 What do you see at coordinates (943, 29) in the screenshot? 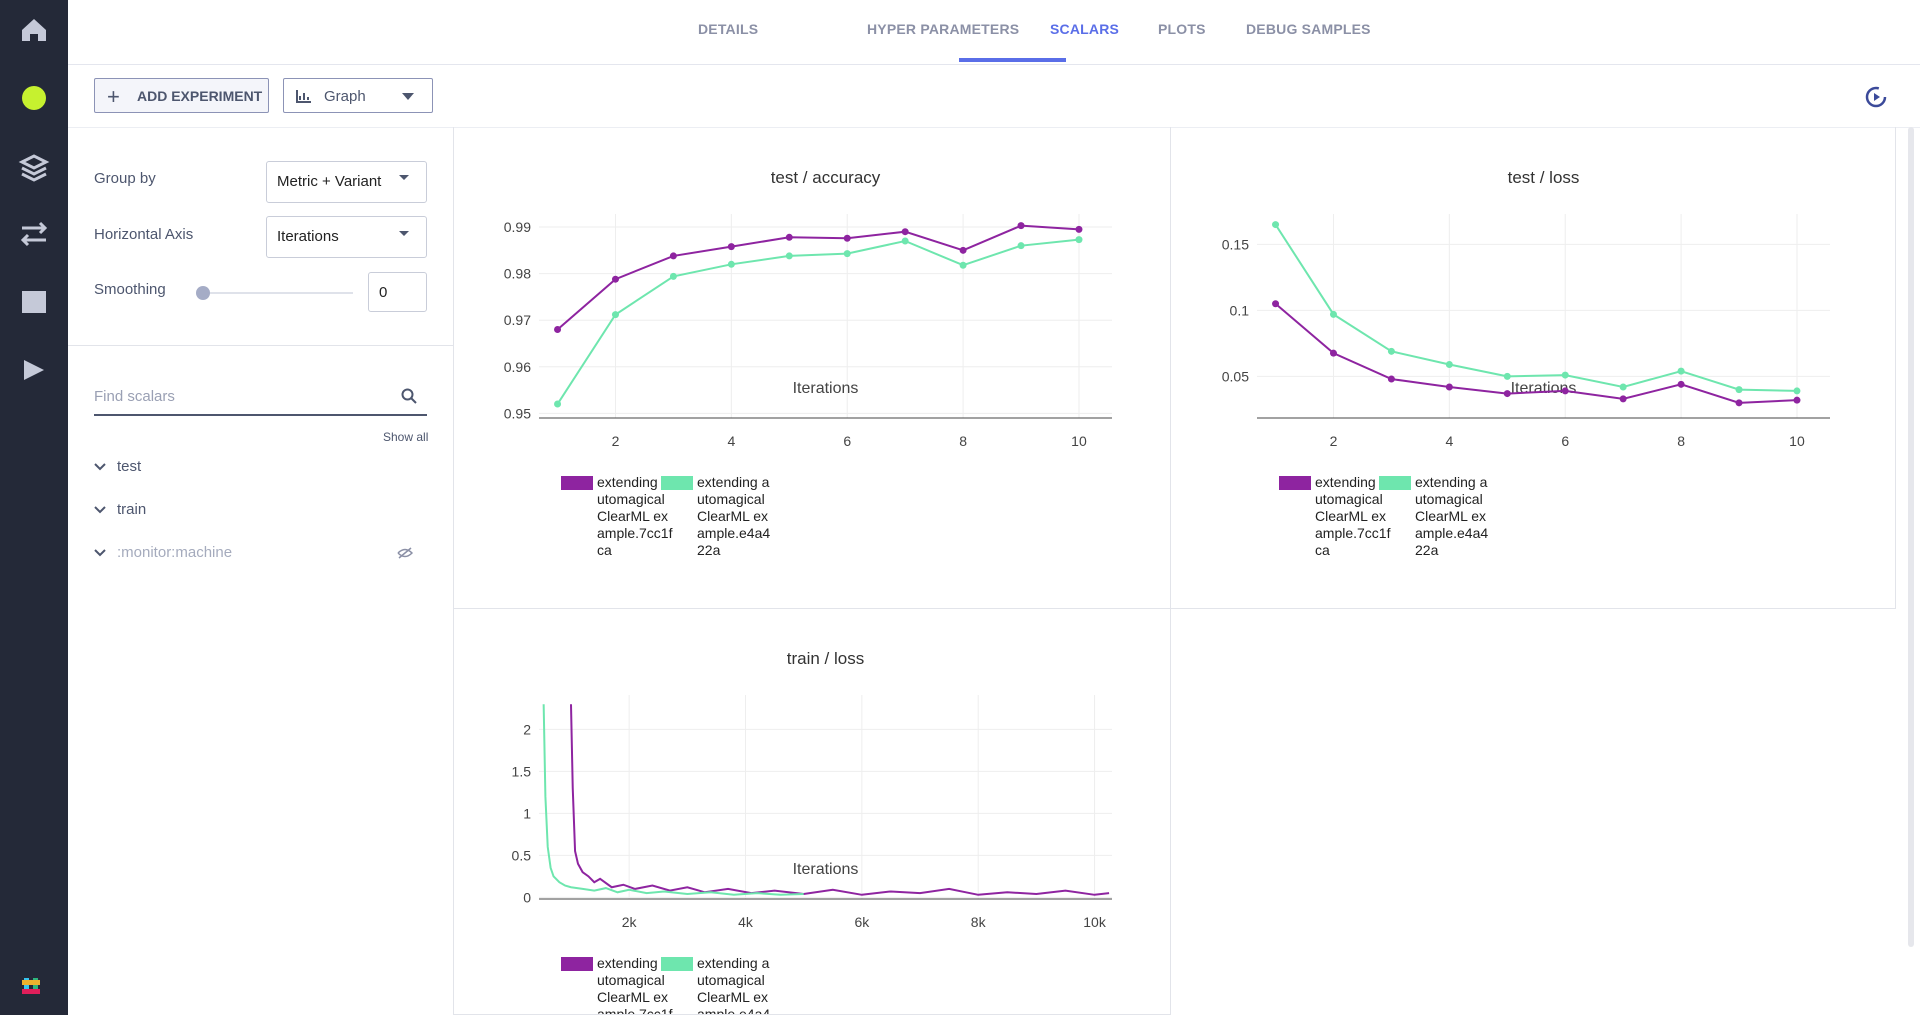
I see `tab: HYPER PARAMETERS` at bounding box center [943, 29].